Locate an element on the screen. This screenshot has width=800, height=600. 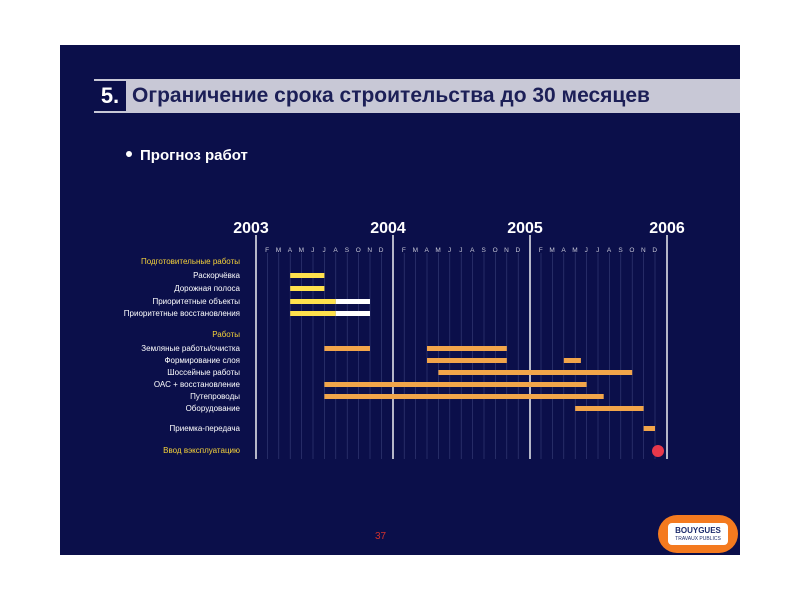
company-logo: BOUYGUES TRAVAUX PUBLICS is located at coordinates (698, 534).